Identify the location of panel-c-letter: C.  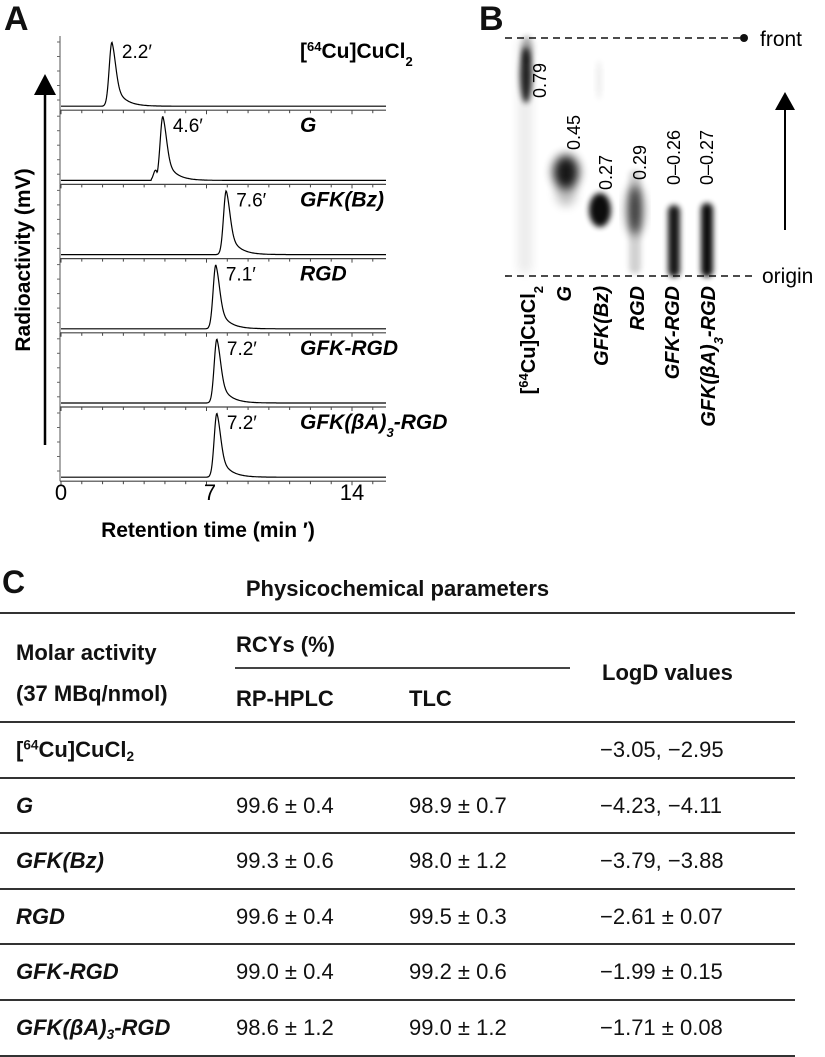
(14, 582).